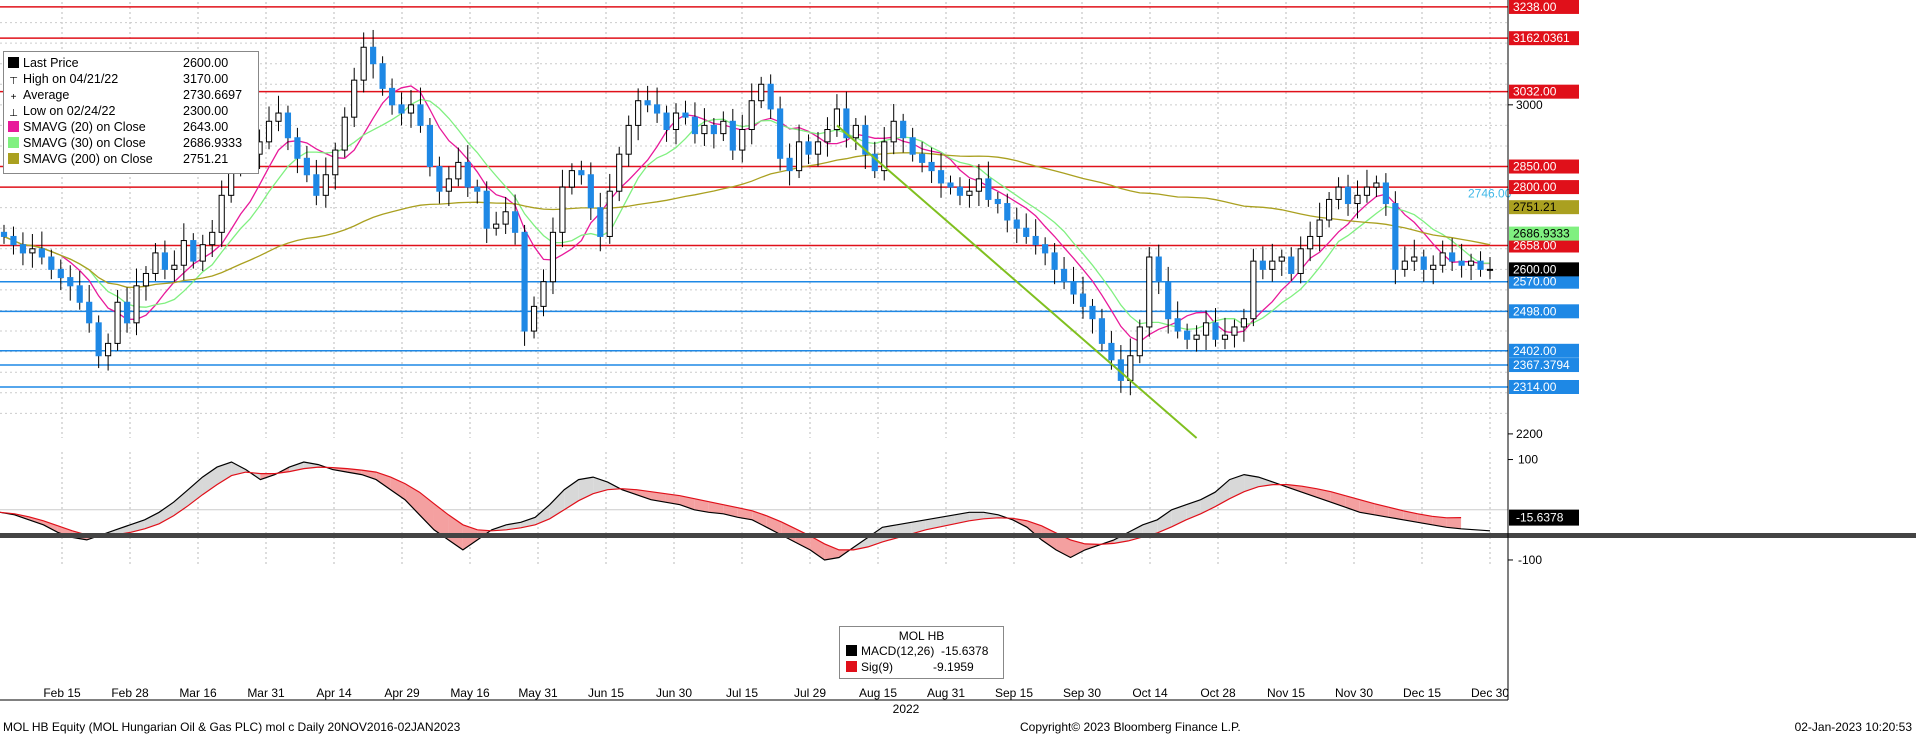  What do you see at coordinates (118, 159) in the screenshot?
I see `legend-sma200: SMAVG (200) on Close 2751.21` at bounding box center [118, 159].